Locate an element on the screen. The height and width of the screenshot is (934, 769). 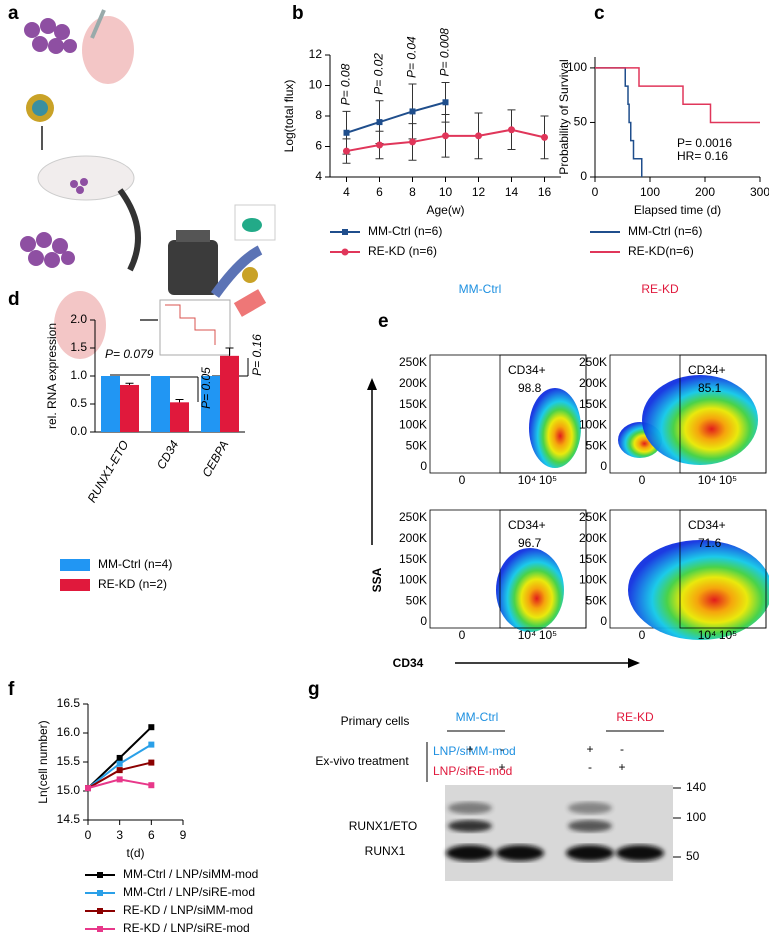
y-tick-label: 50 is located at coordinates (581, 122).